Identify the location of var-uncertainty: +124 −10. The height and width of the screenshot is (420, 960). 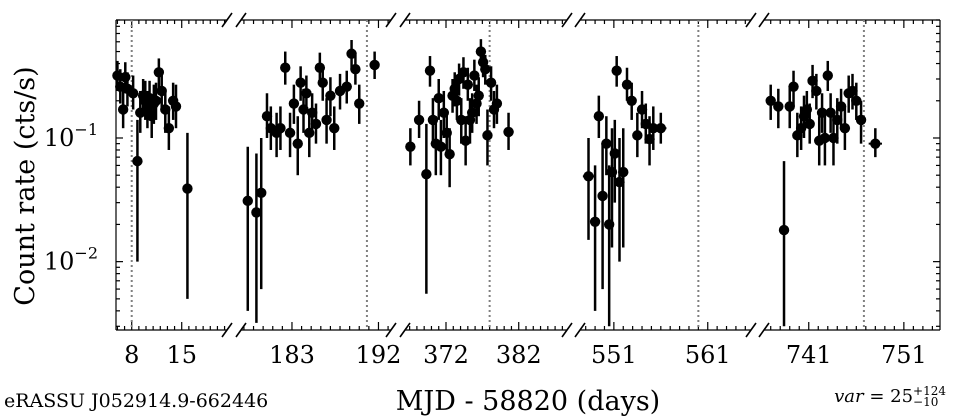
(929, 396).